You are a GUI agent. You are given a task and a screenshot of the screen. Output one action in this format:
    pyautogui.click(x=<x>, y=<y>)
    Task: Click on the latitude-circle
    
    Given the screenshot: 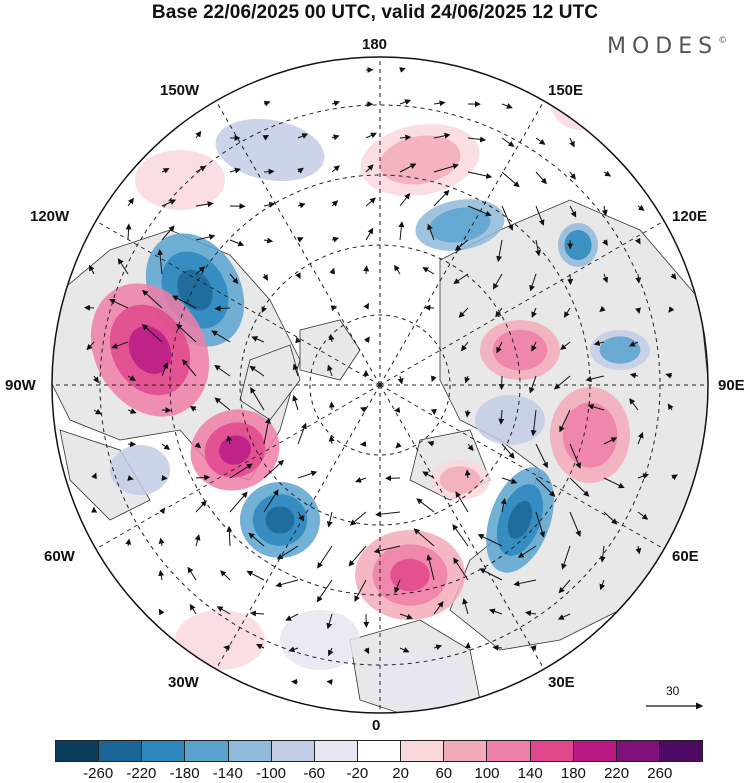 What is the action you would take?
    pyautogui.click(x=380, y=385)
    